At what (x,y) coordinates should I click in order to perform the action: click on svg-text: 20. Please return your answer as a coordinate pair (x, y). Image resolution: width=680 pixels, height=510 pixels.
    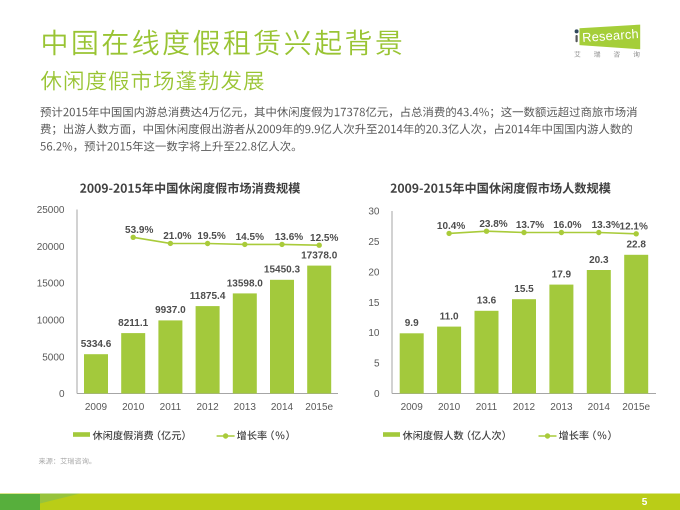
    Looking at the image, I should click on (374, 272).